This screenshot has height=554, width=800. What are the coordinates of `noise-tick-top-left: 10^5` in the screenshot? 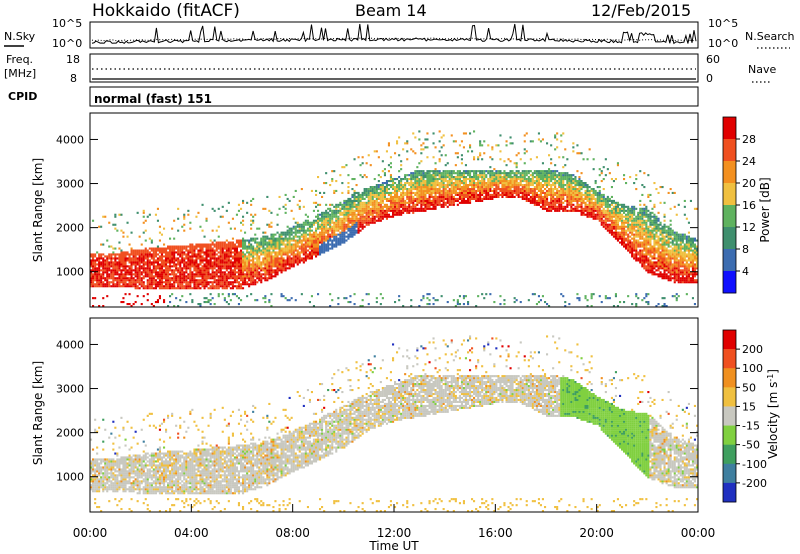 It's located at (67, 23).